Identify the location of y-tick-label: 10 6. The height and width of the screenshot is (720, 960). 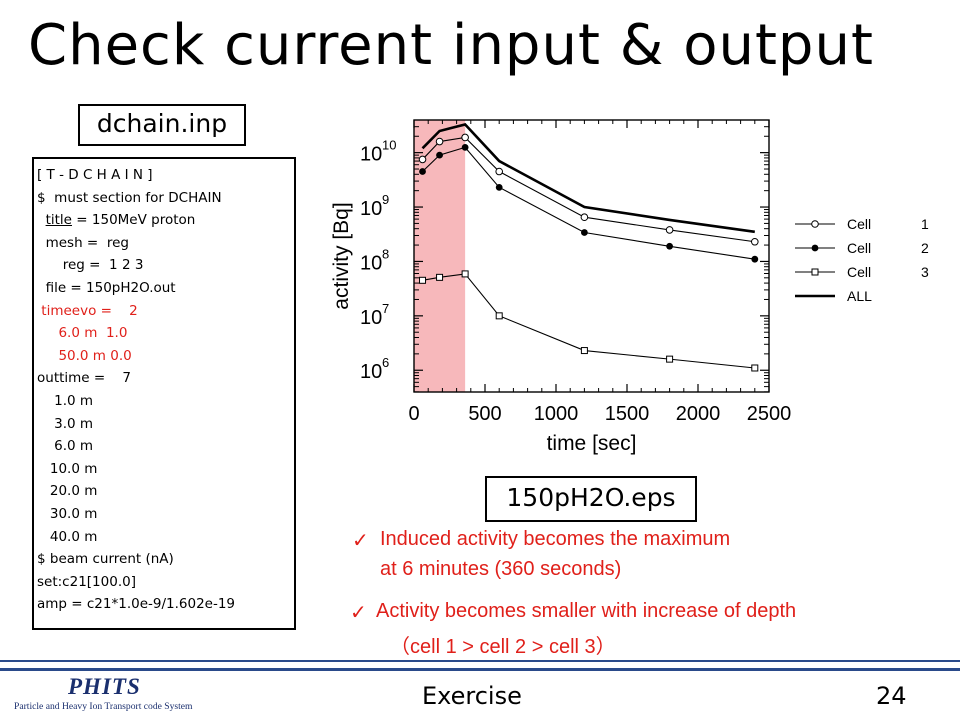
(374, 369).